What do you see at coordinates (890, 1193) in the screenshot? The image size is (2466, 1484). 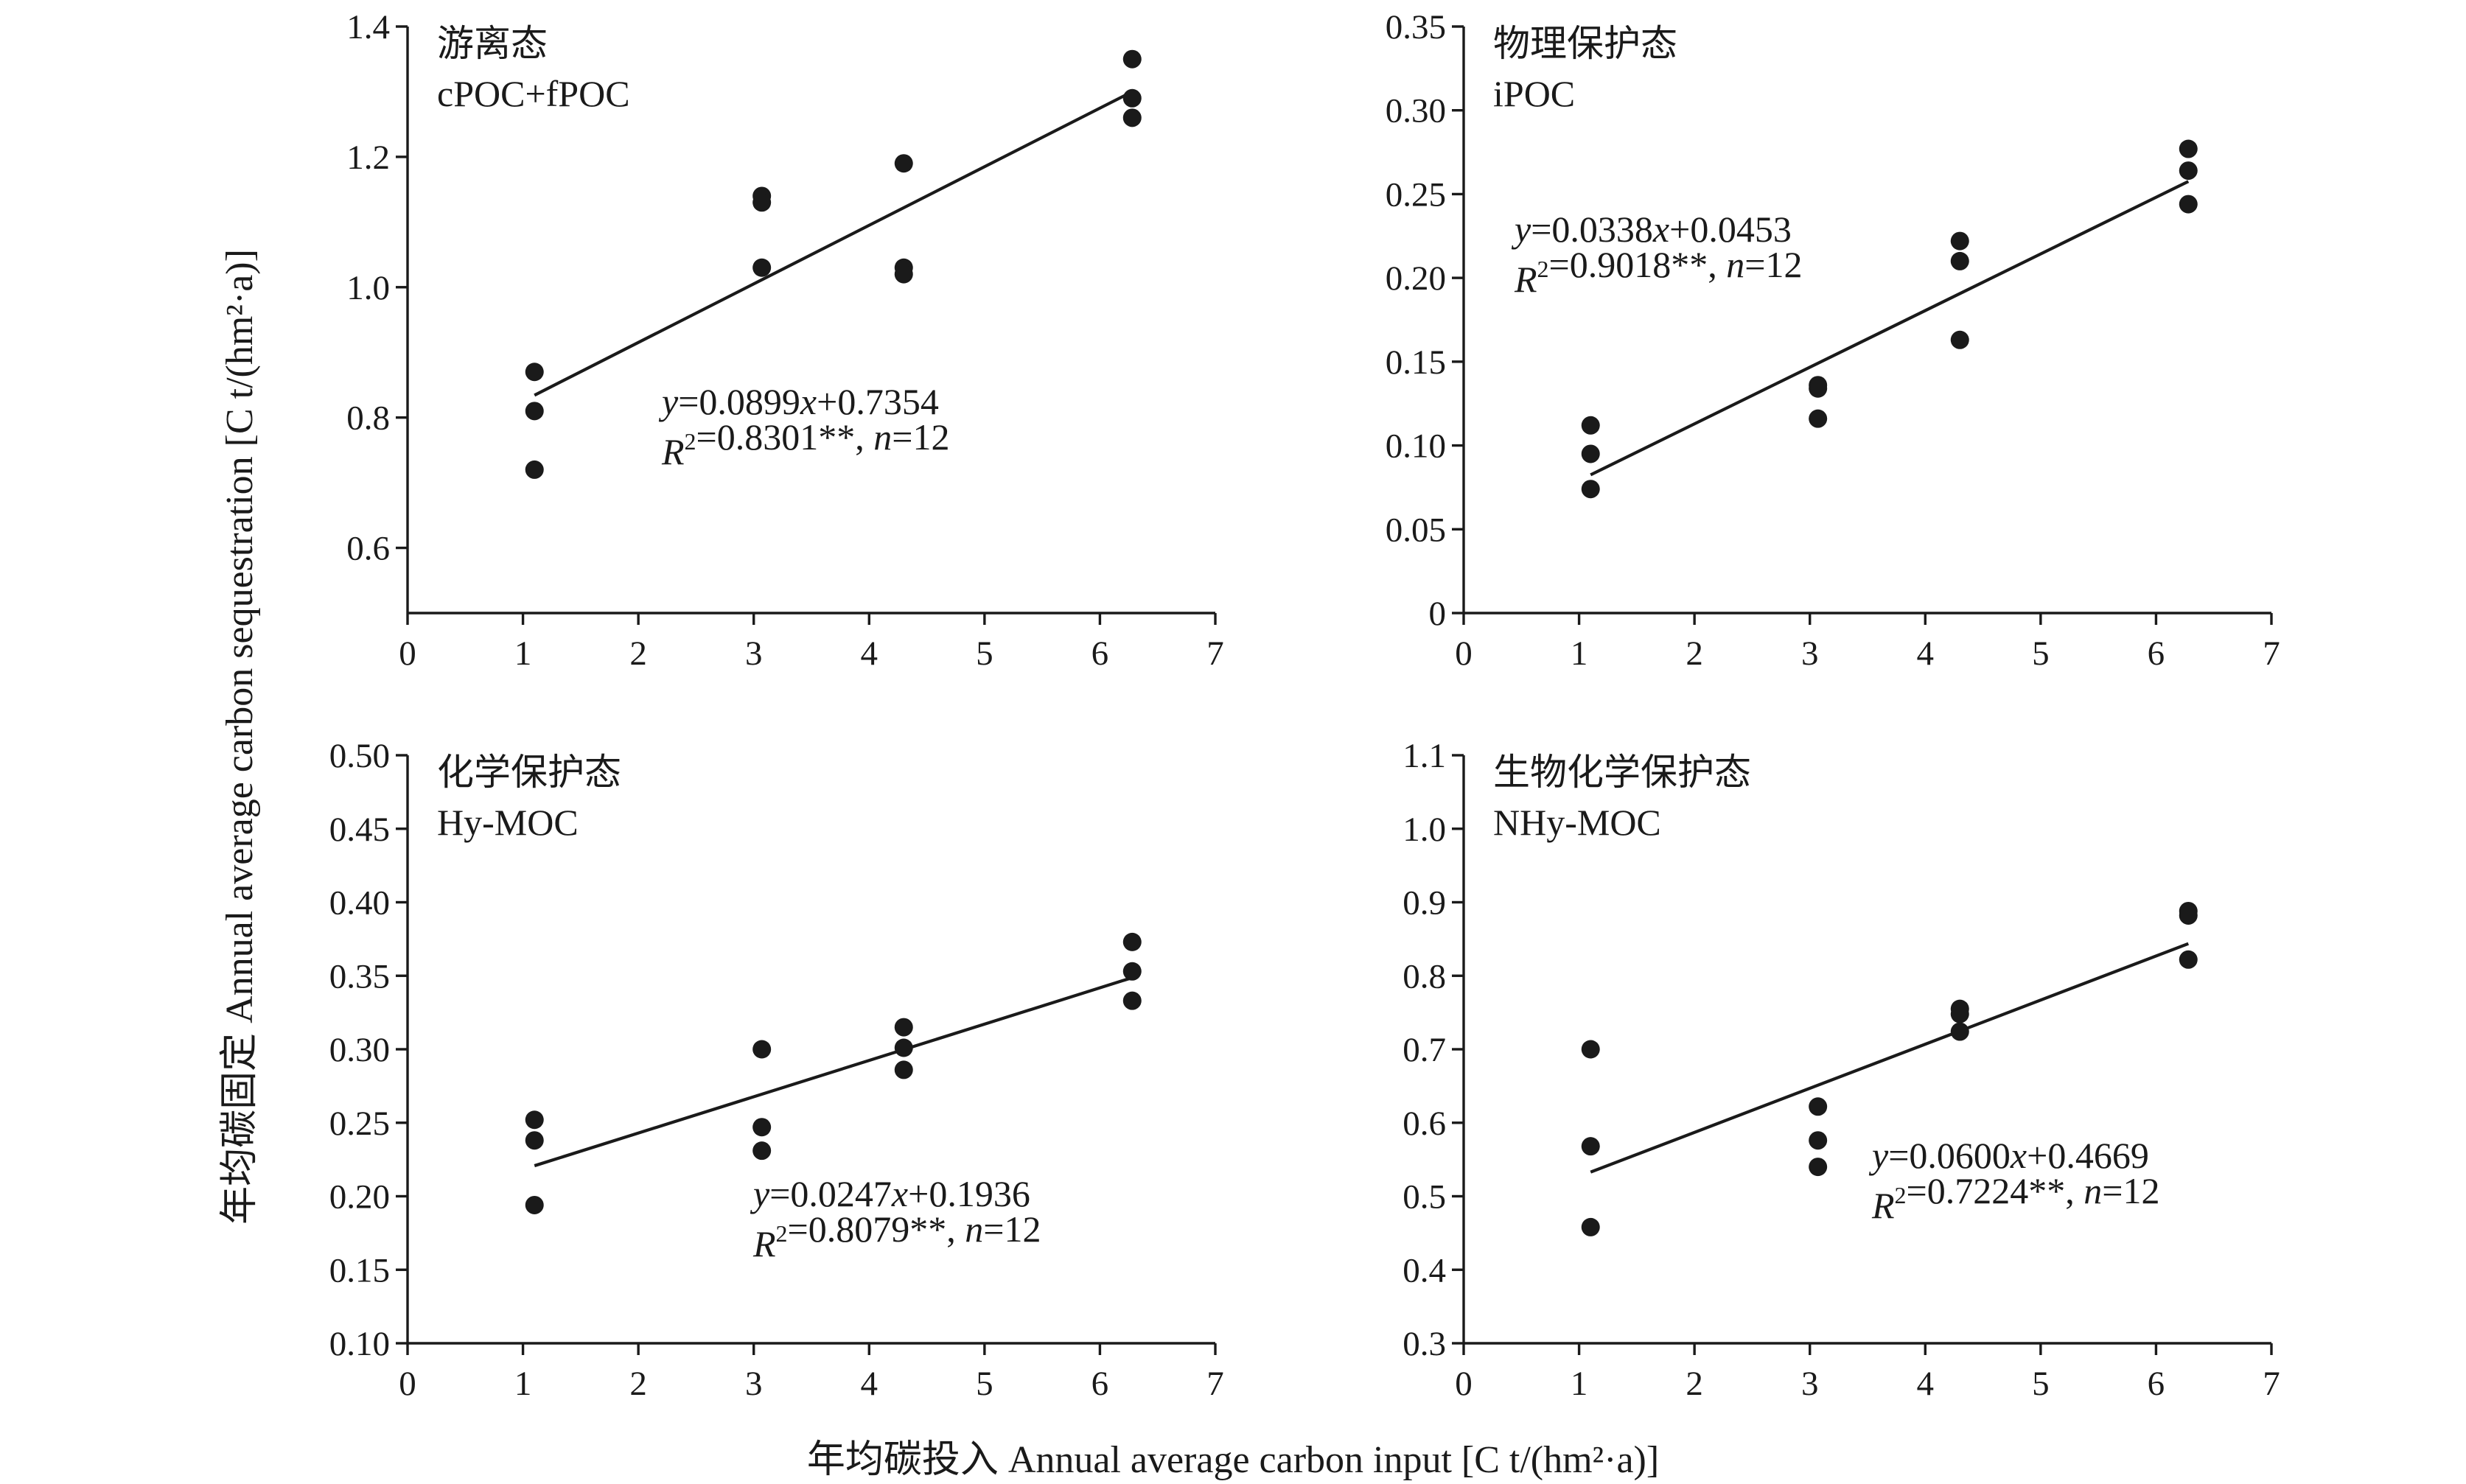 I see `regression-equation: y=0.0247x+0.1936` at bounding box center [890, 1193].